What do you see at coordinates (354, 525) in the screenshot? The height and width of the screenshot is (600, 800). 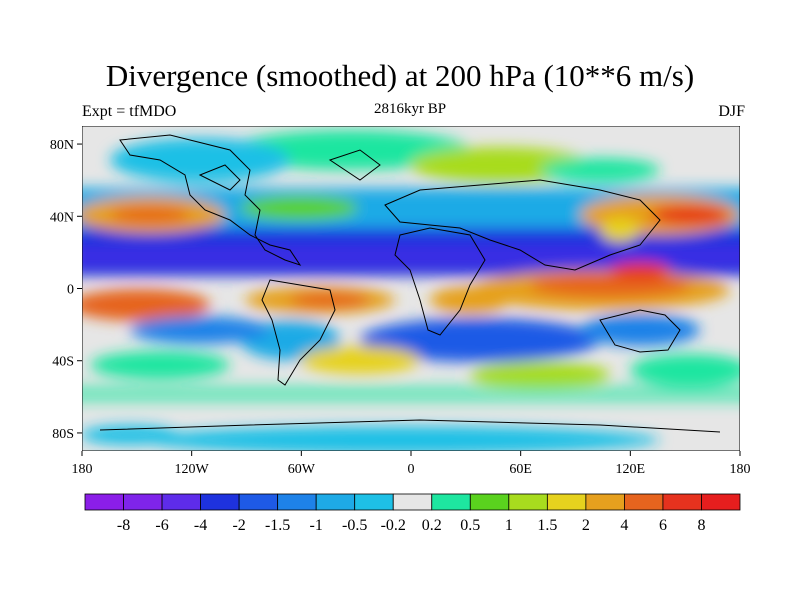 I see `colorbar-label: -0.5` at bounding box center [354, 525].